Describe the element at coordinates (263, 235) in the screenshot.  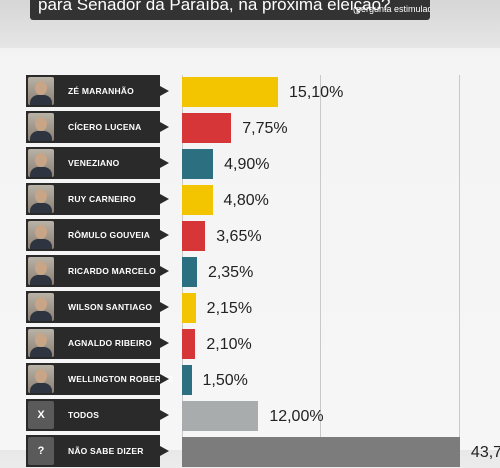
I see `chart-row: RÔMULO GOUVEIA 3,65%` at that location.